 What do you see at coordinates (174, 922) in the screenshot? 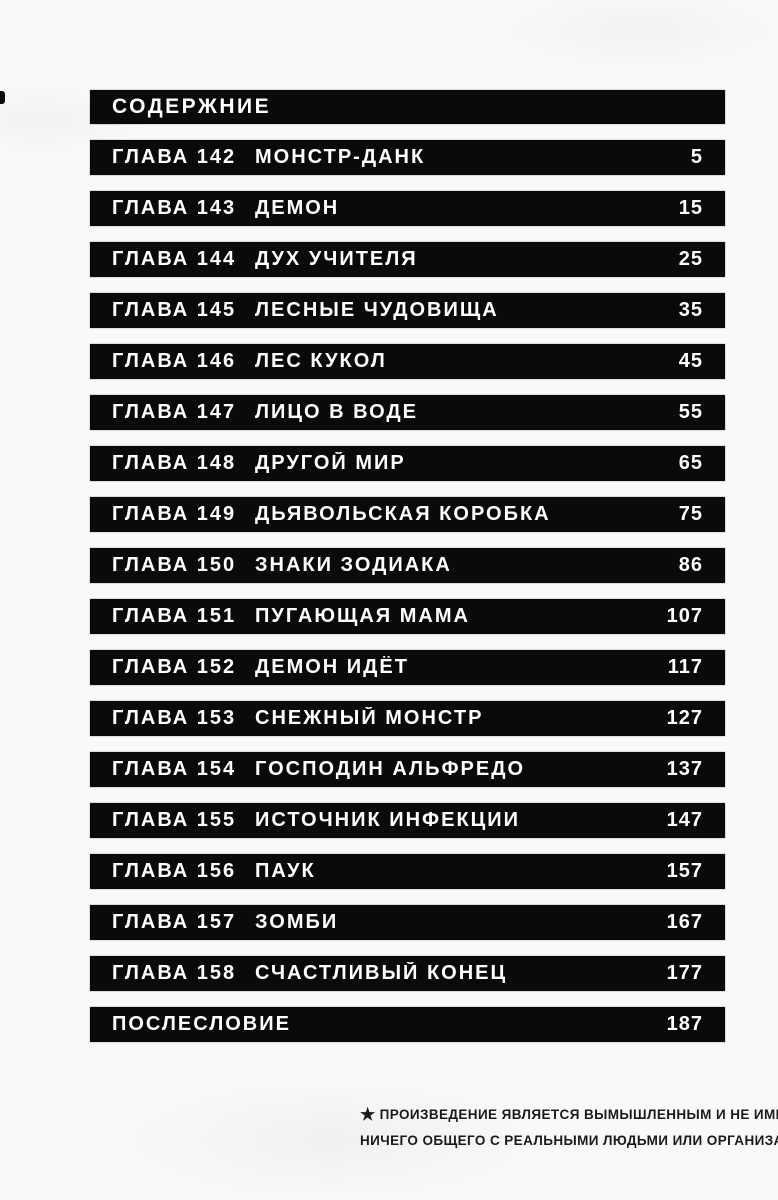
I see `toc-chapter-label: ГЛАВА 157` at bounding box center [174, 922].